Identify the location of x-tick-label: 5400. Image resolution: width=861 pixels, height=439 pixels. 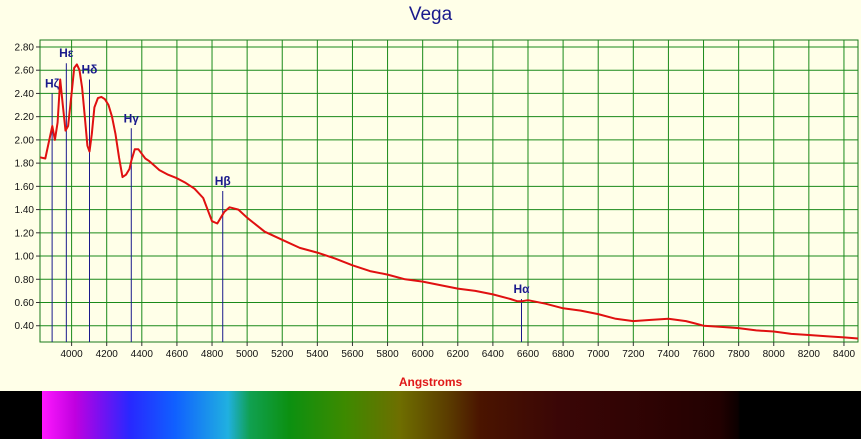
(317, 354).